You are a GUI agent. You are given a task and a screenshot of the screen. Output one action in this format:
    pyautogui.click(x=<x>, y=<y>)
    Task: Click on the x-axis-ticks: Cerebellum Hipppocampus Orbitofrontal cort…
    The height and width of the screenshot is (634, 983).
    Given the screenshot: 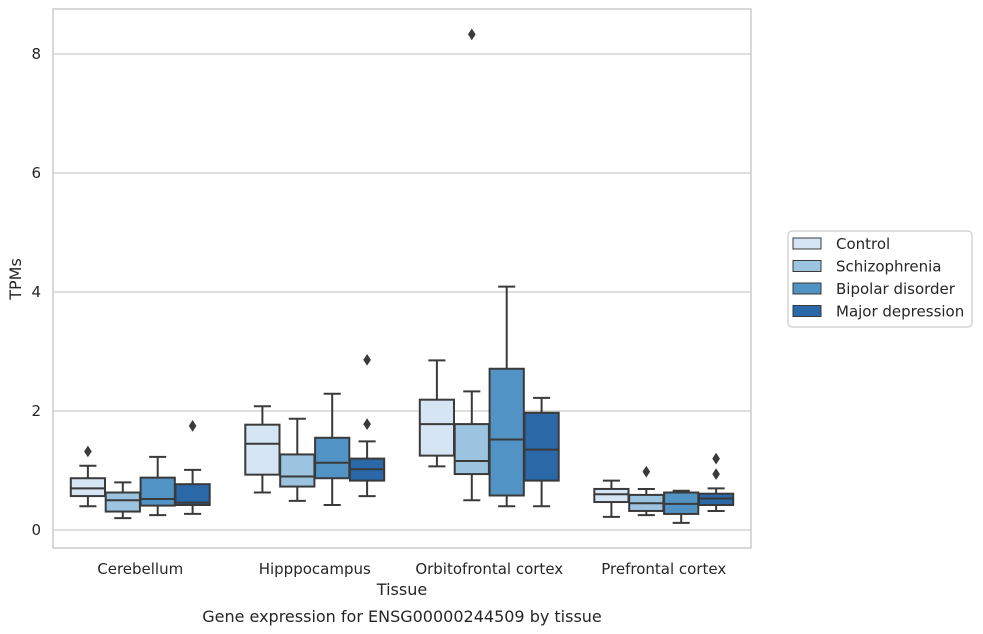 What is the action you would take?
    pyautogui.click(x=411, y=569)
    